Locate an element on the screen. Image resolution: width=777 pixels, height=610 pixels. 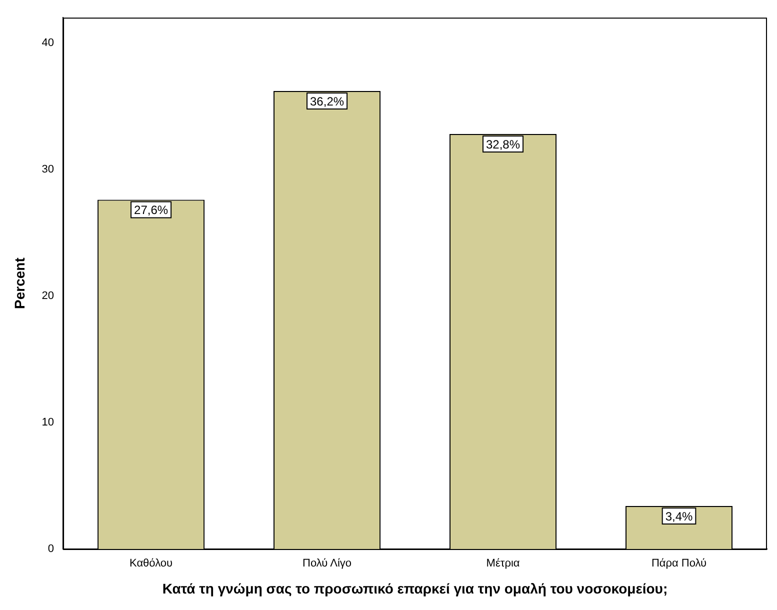
y-tick-label: 30 is located at coordinates (48, 169).